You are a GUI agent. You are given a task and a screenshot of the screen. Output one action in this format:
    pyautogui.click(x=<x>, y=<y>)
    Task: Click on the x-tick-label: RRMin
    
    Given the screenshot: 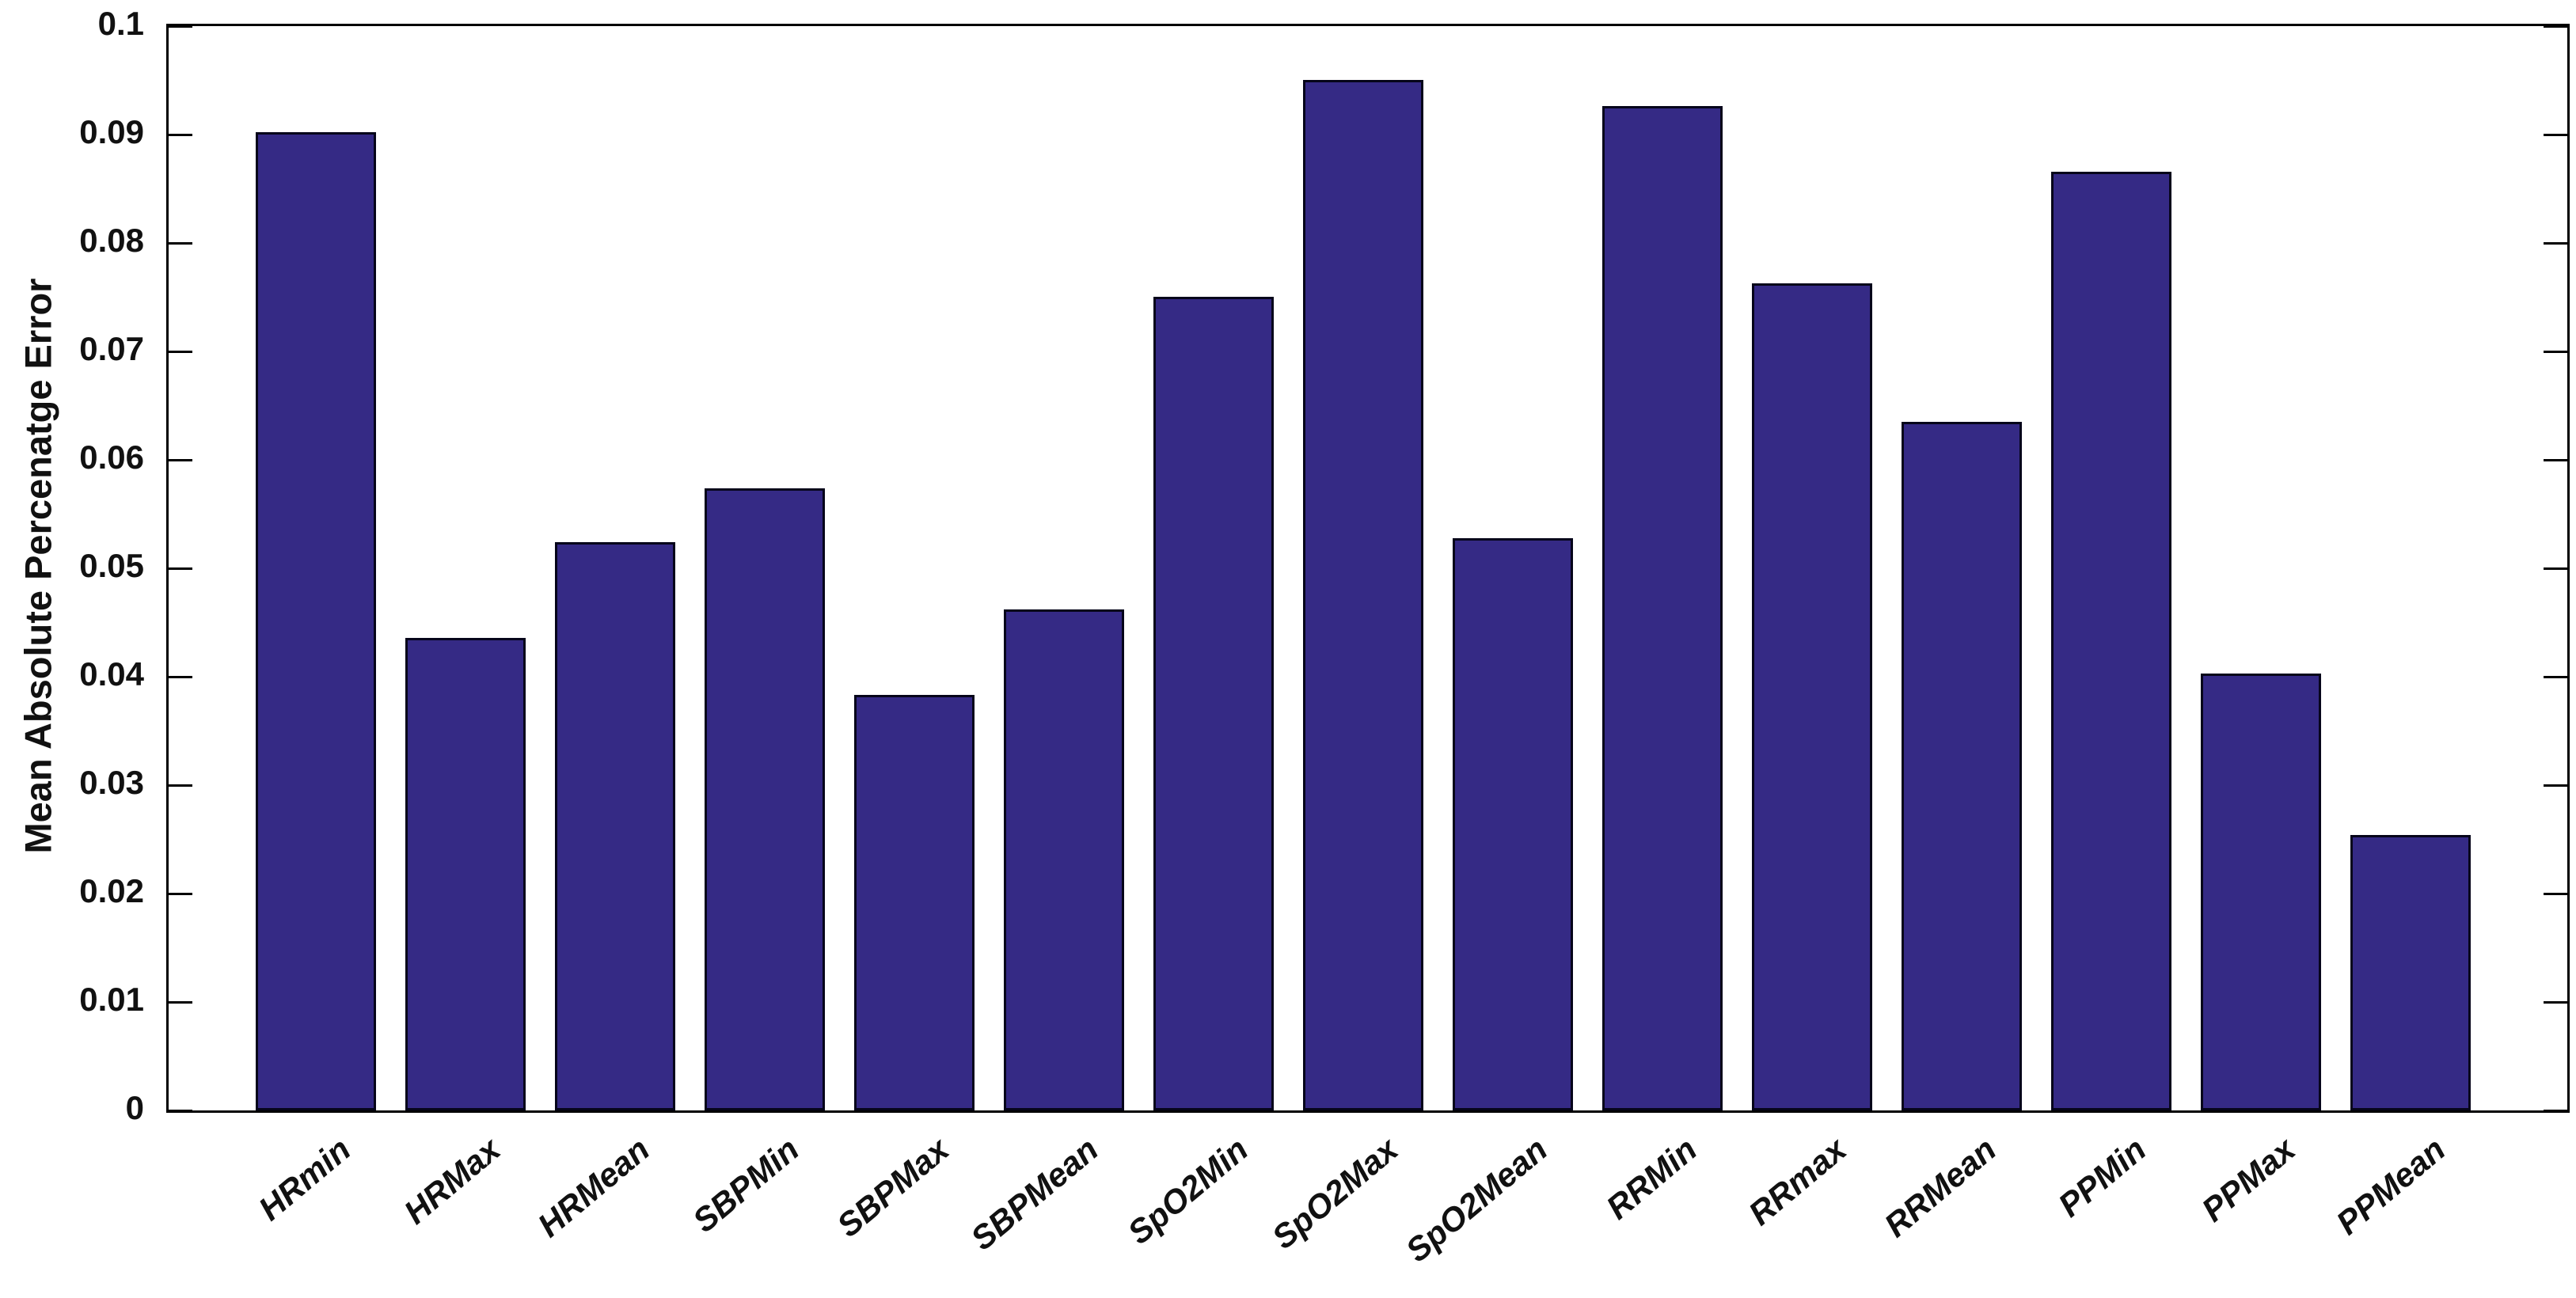 What is the action you would take?
    pyautogui.click(x=1651, y=1178)
    